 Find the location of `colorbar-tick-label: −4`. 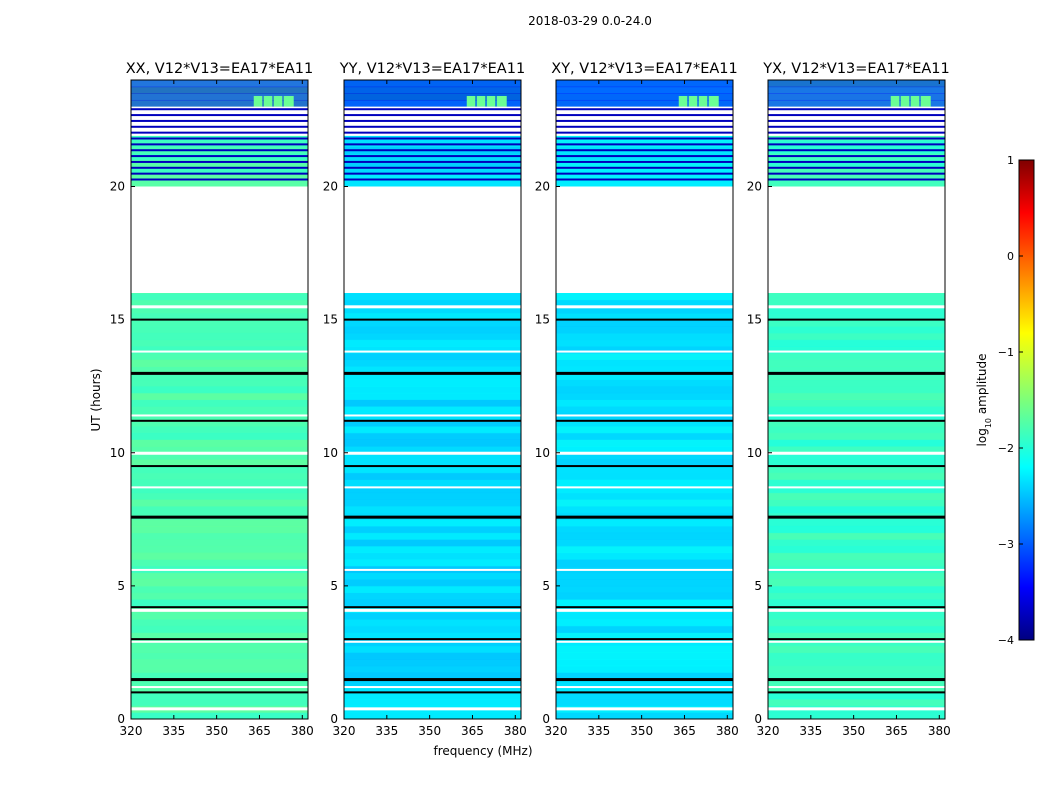

colorbar-tick-label: −4 is located at coordinates (1006, 640).